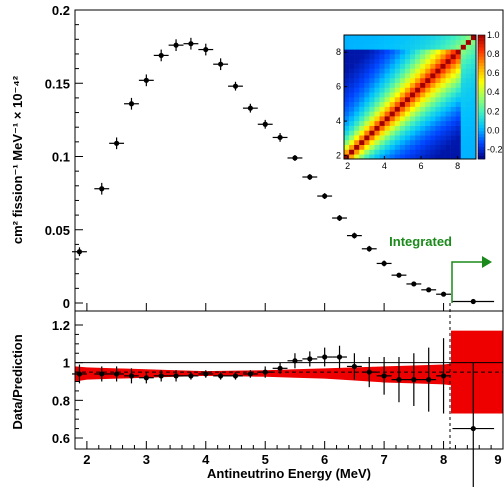 This screenshot has width=504, height=487. Describe the element at coordinates (383, 459) in the screenshot. I see `bottom-x-tick-label: 7` at that location.